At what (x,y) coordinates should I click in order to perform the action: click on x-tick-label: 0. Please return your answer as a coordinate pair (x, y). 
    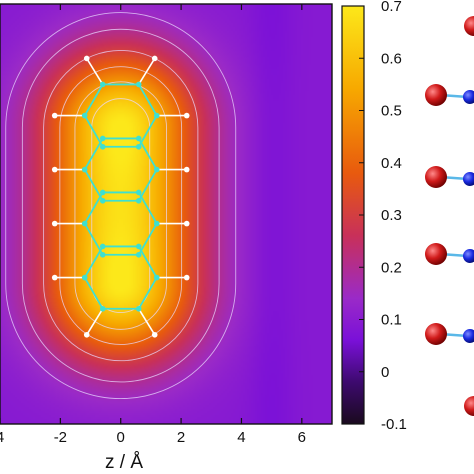
    Looking at the image, I should click on (121, 437).